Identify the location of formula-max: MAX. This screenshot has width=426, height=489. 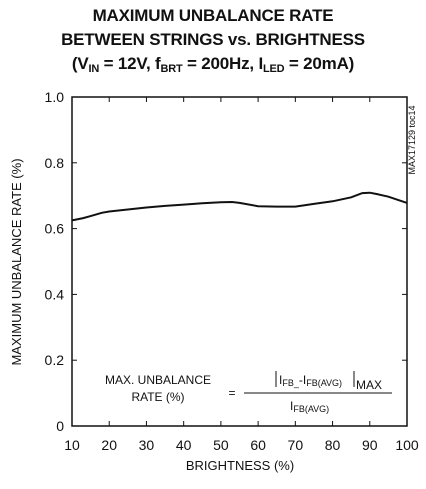
(369, 385).